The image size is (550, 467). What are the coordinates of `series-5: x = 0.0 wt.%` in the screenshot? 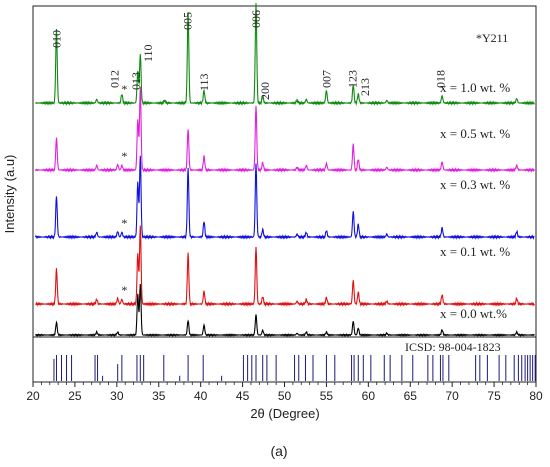 It's located at (285, 310).